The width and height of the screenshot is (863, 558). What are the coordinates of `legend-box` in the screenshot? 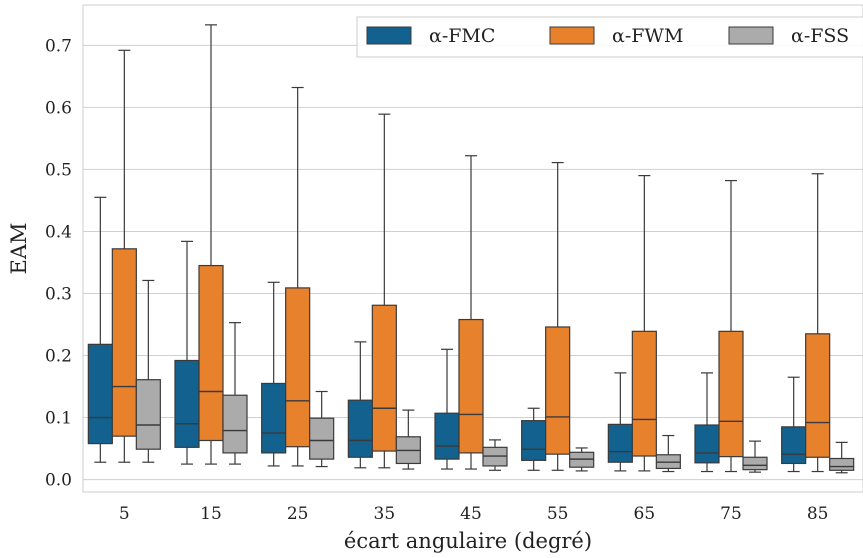 It's located at (609, 37).